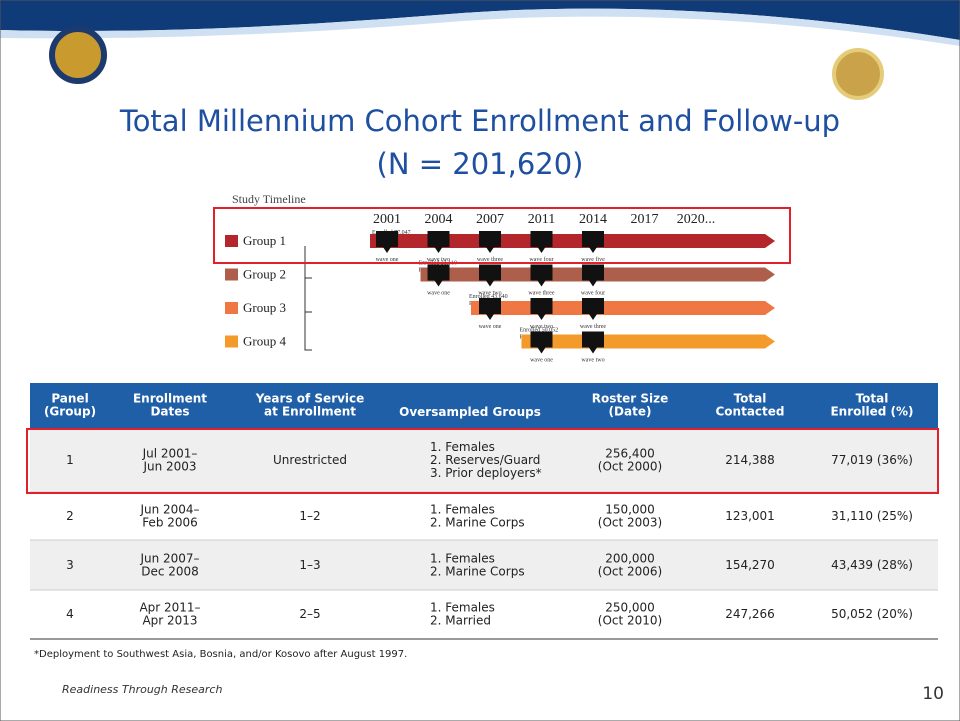 This screenshot has height=721, width=960. I want to click on header-cell: (Group), so click(70, 412).